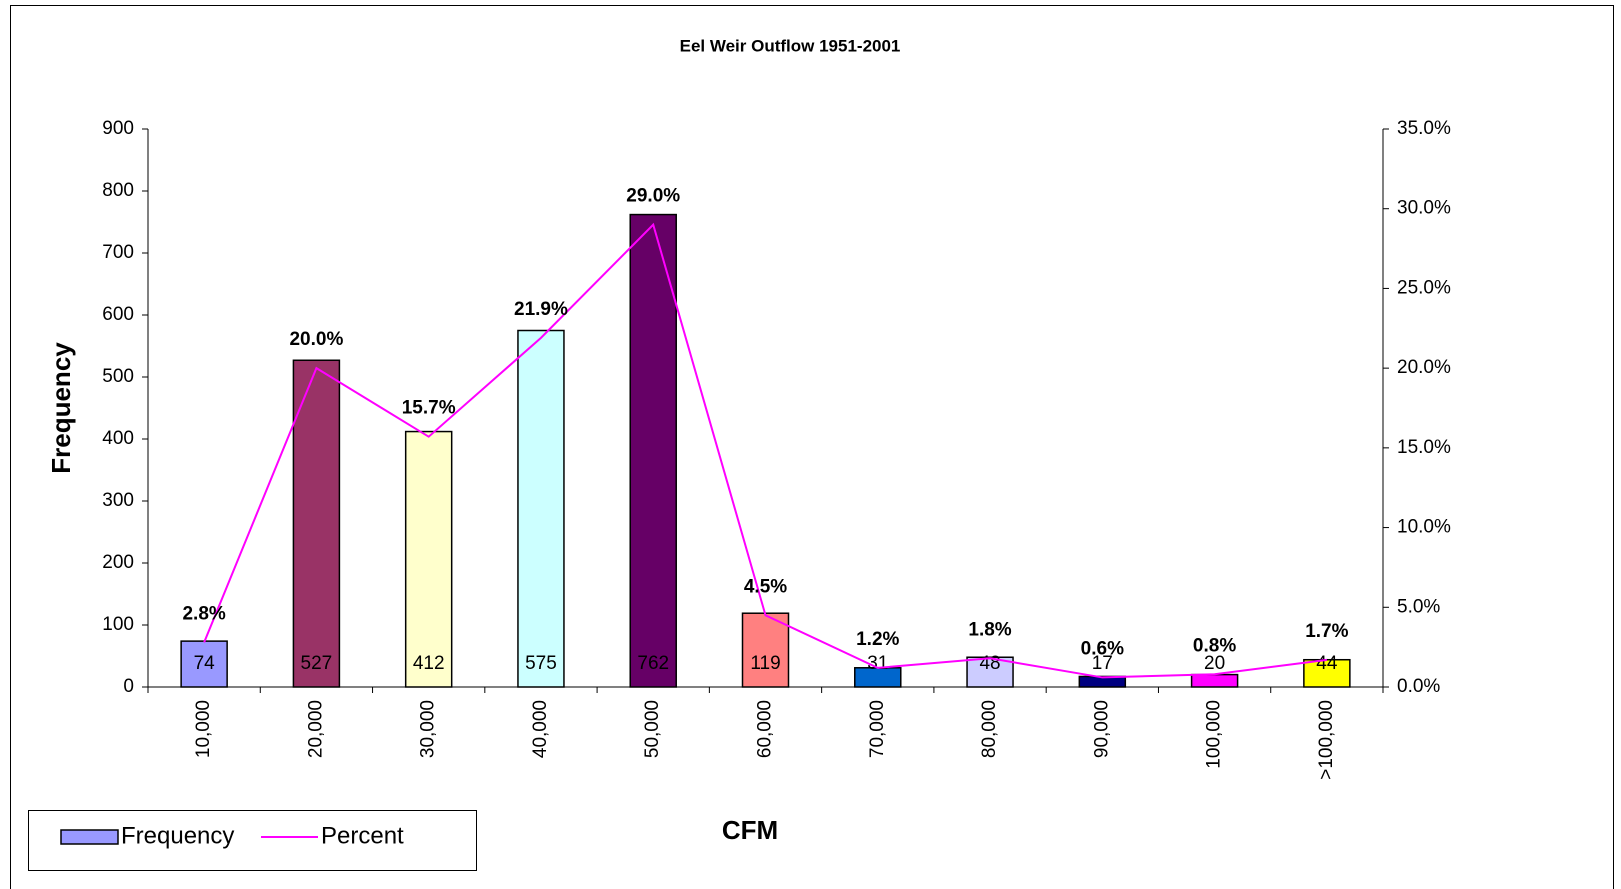 Image resolution: width=1621 pixels, height=889 pixels. What do you see at coordinates (1424, 447) in the screenshot?
I see `y2-tick-label: 15.0%` at bounding box center [1424, 447].